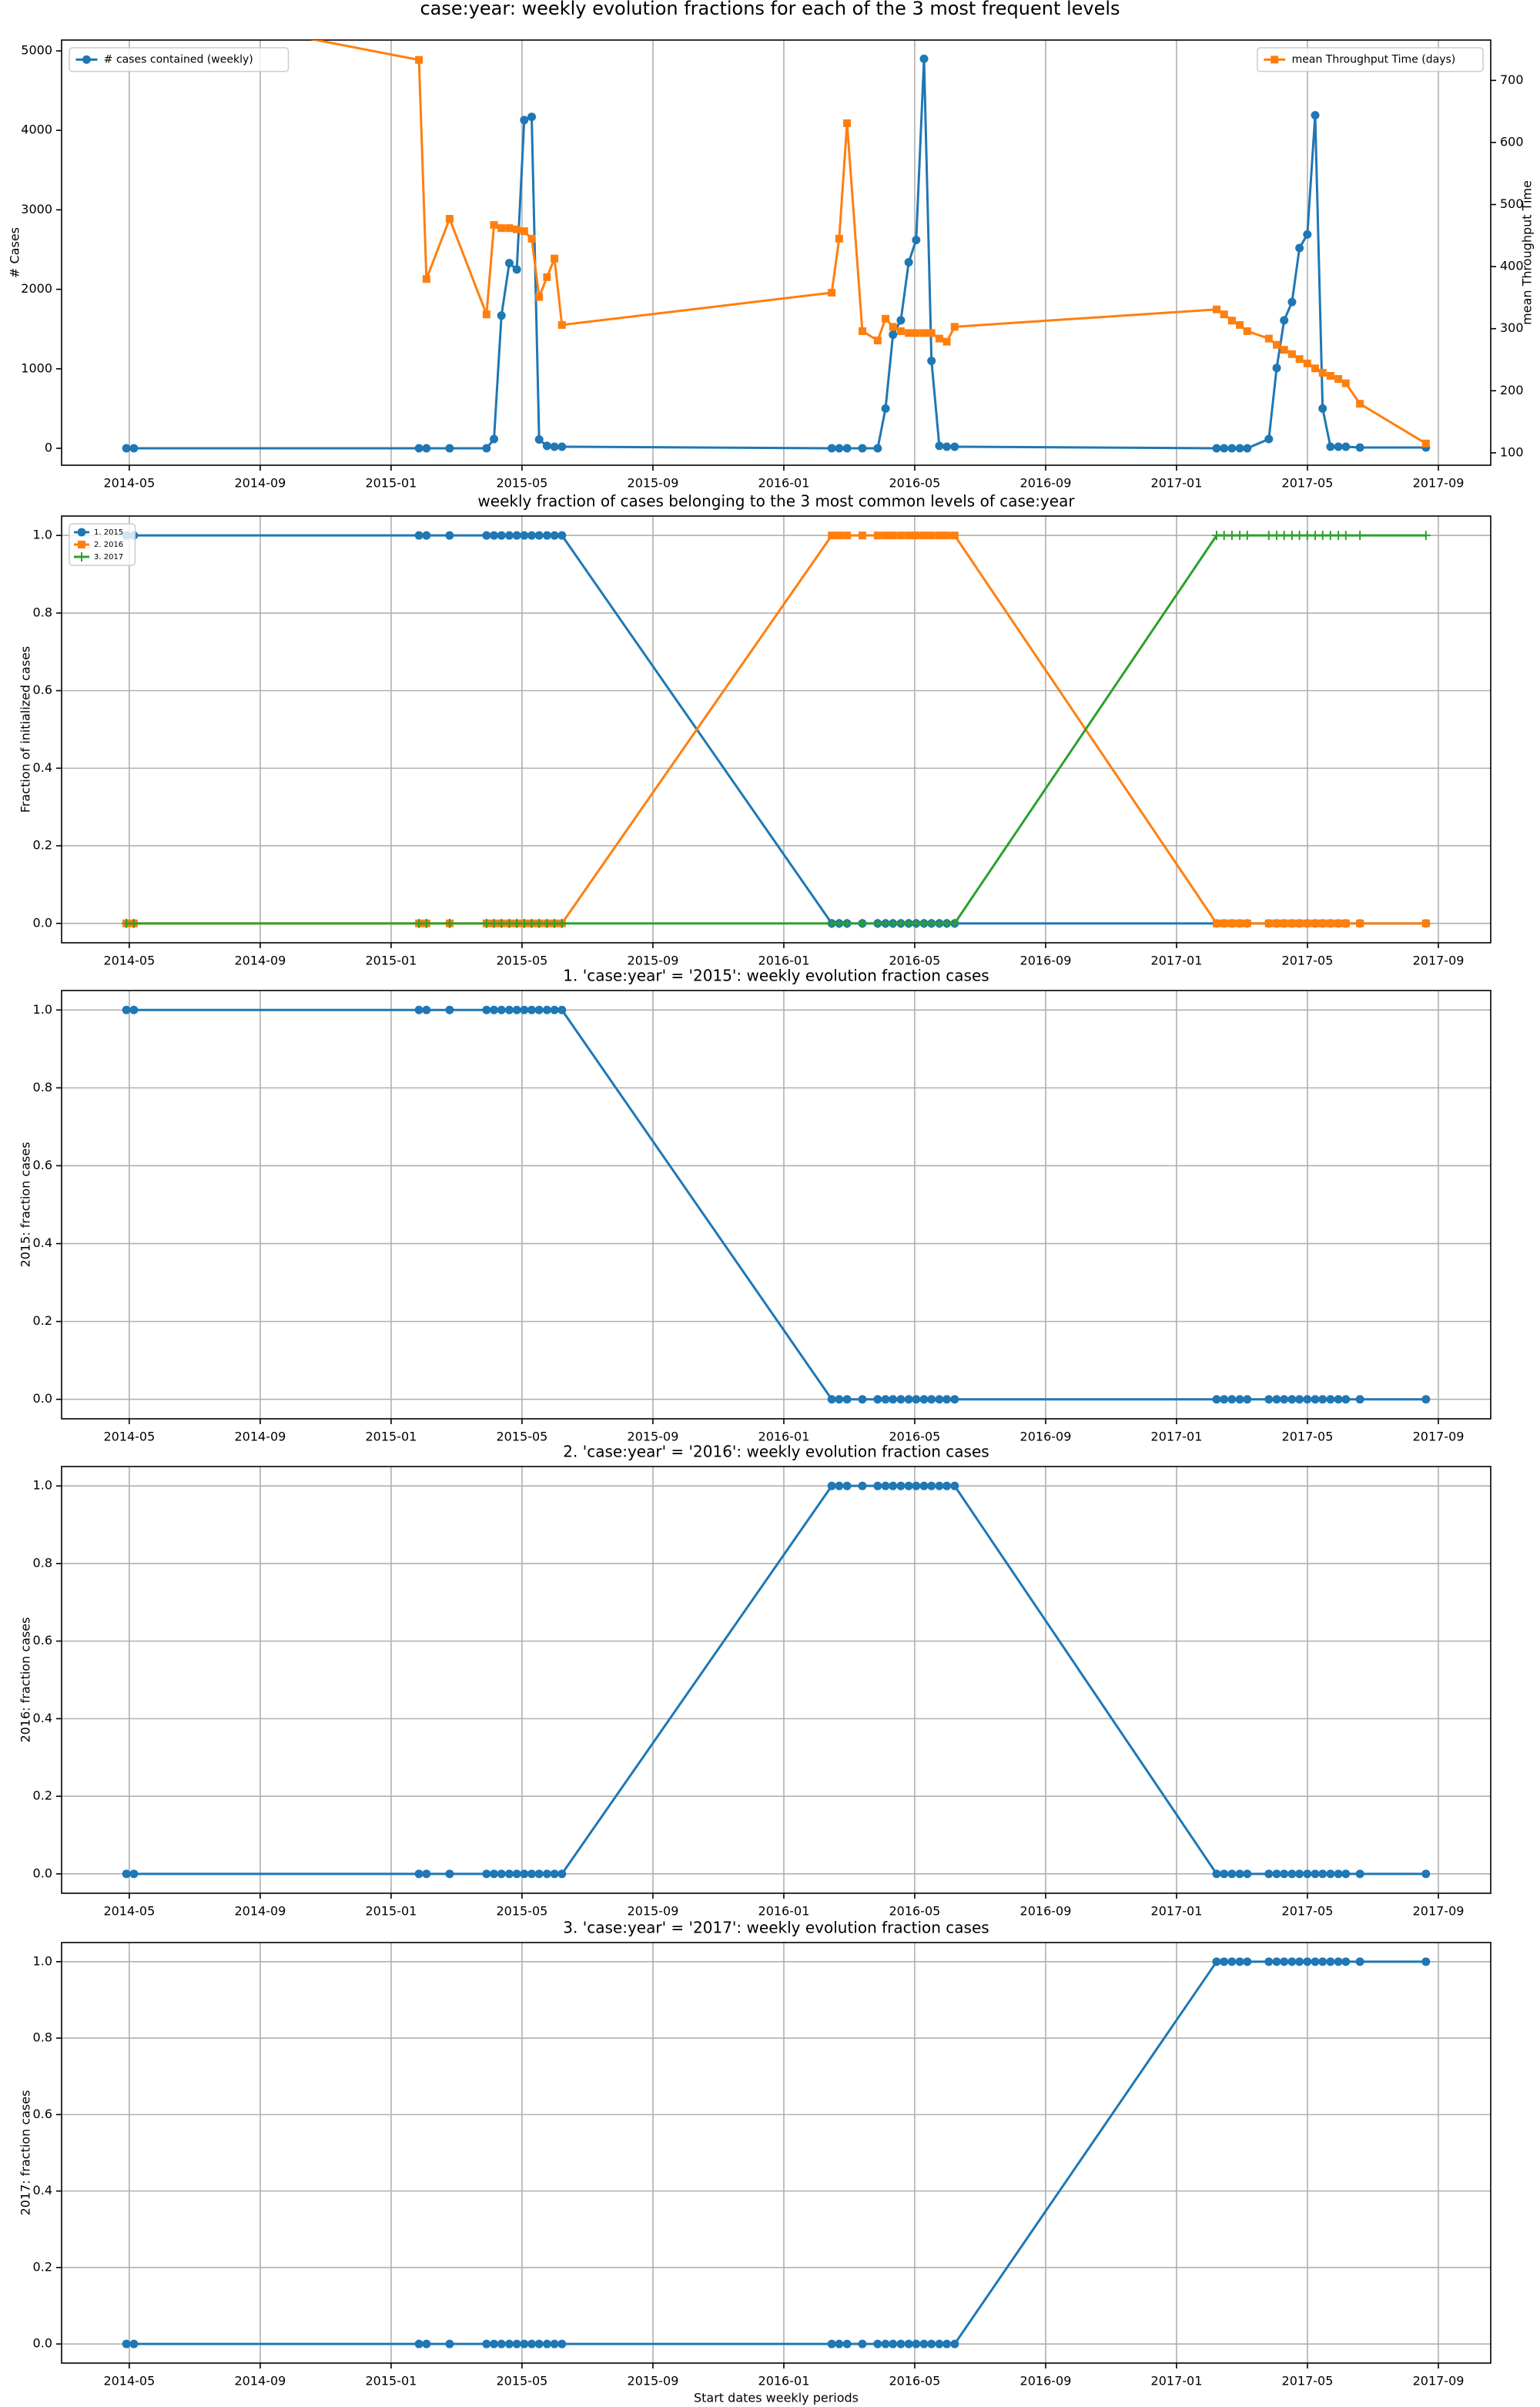 Image resolution: width=1540 pixels, height=2407 pixels. What do you see at coordinates (776, 2398) in the screenshot?
I see `x-axis-label: Start dates weekly periods` at bounding box center [776, 2398].